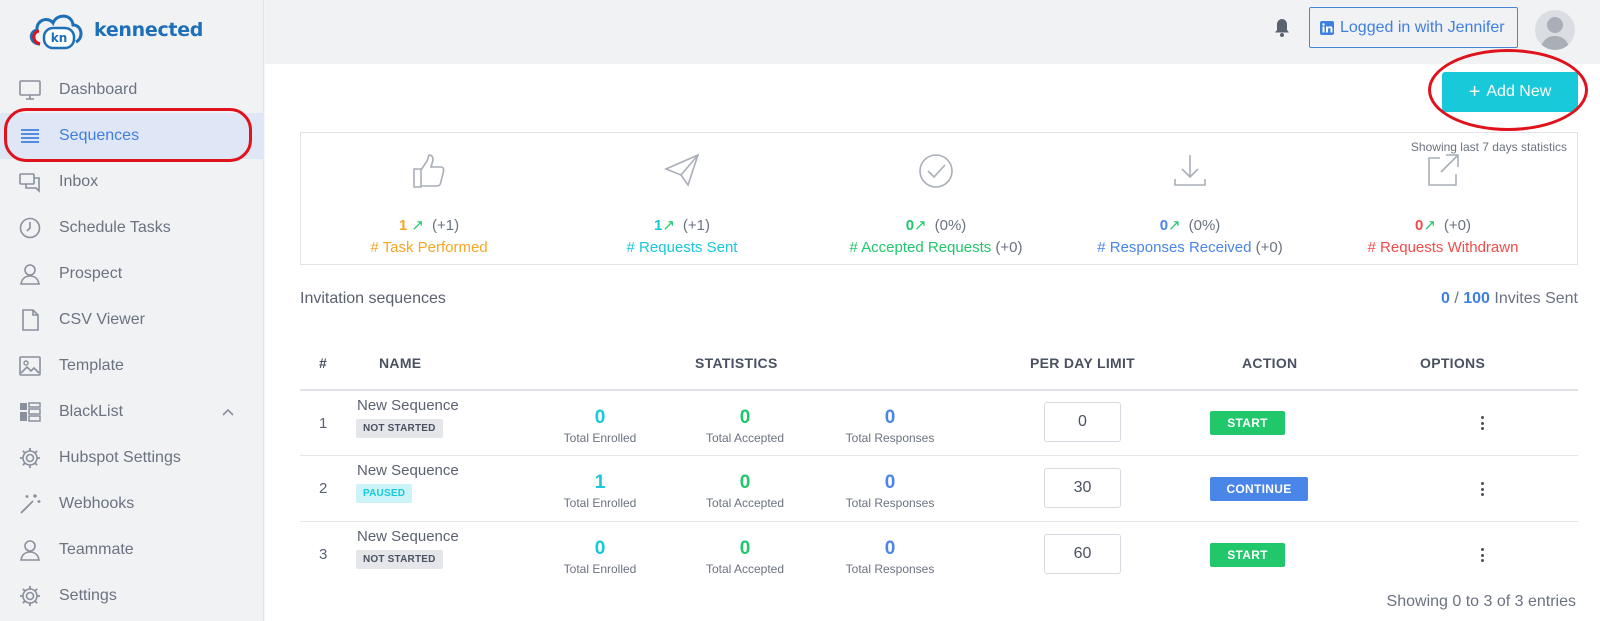  I want to click on sidebar-item-webhooks: Webhooks, so click(132, 504).